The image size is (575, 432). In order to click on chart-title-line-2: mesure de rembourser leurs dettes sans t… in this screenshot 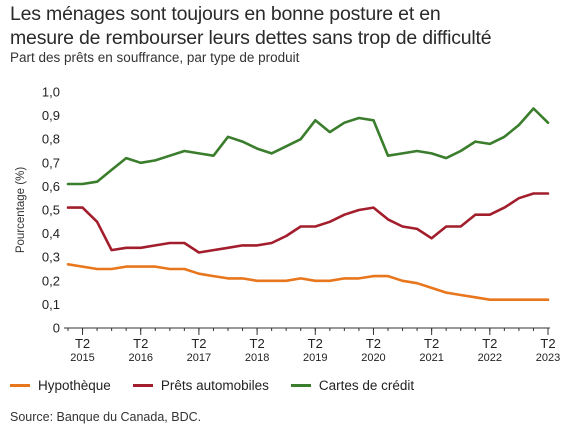, I will do `click(251, 38)`.